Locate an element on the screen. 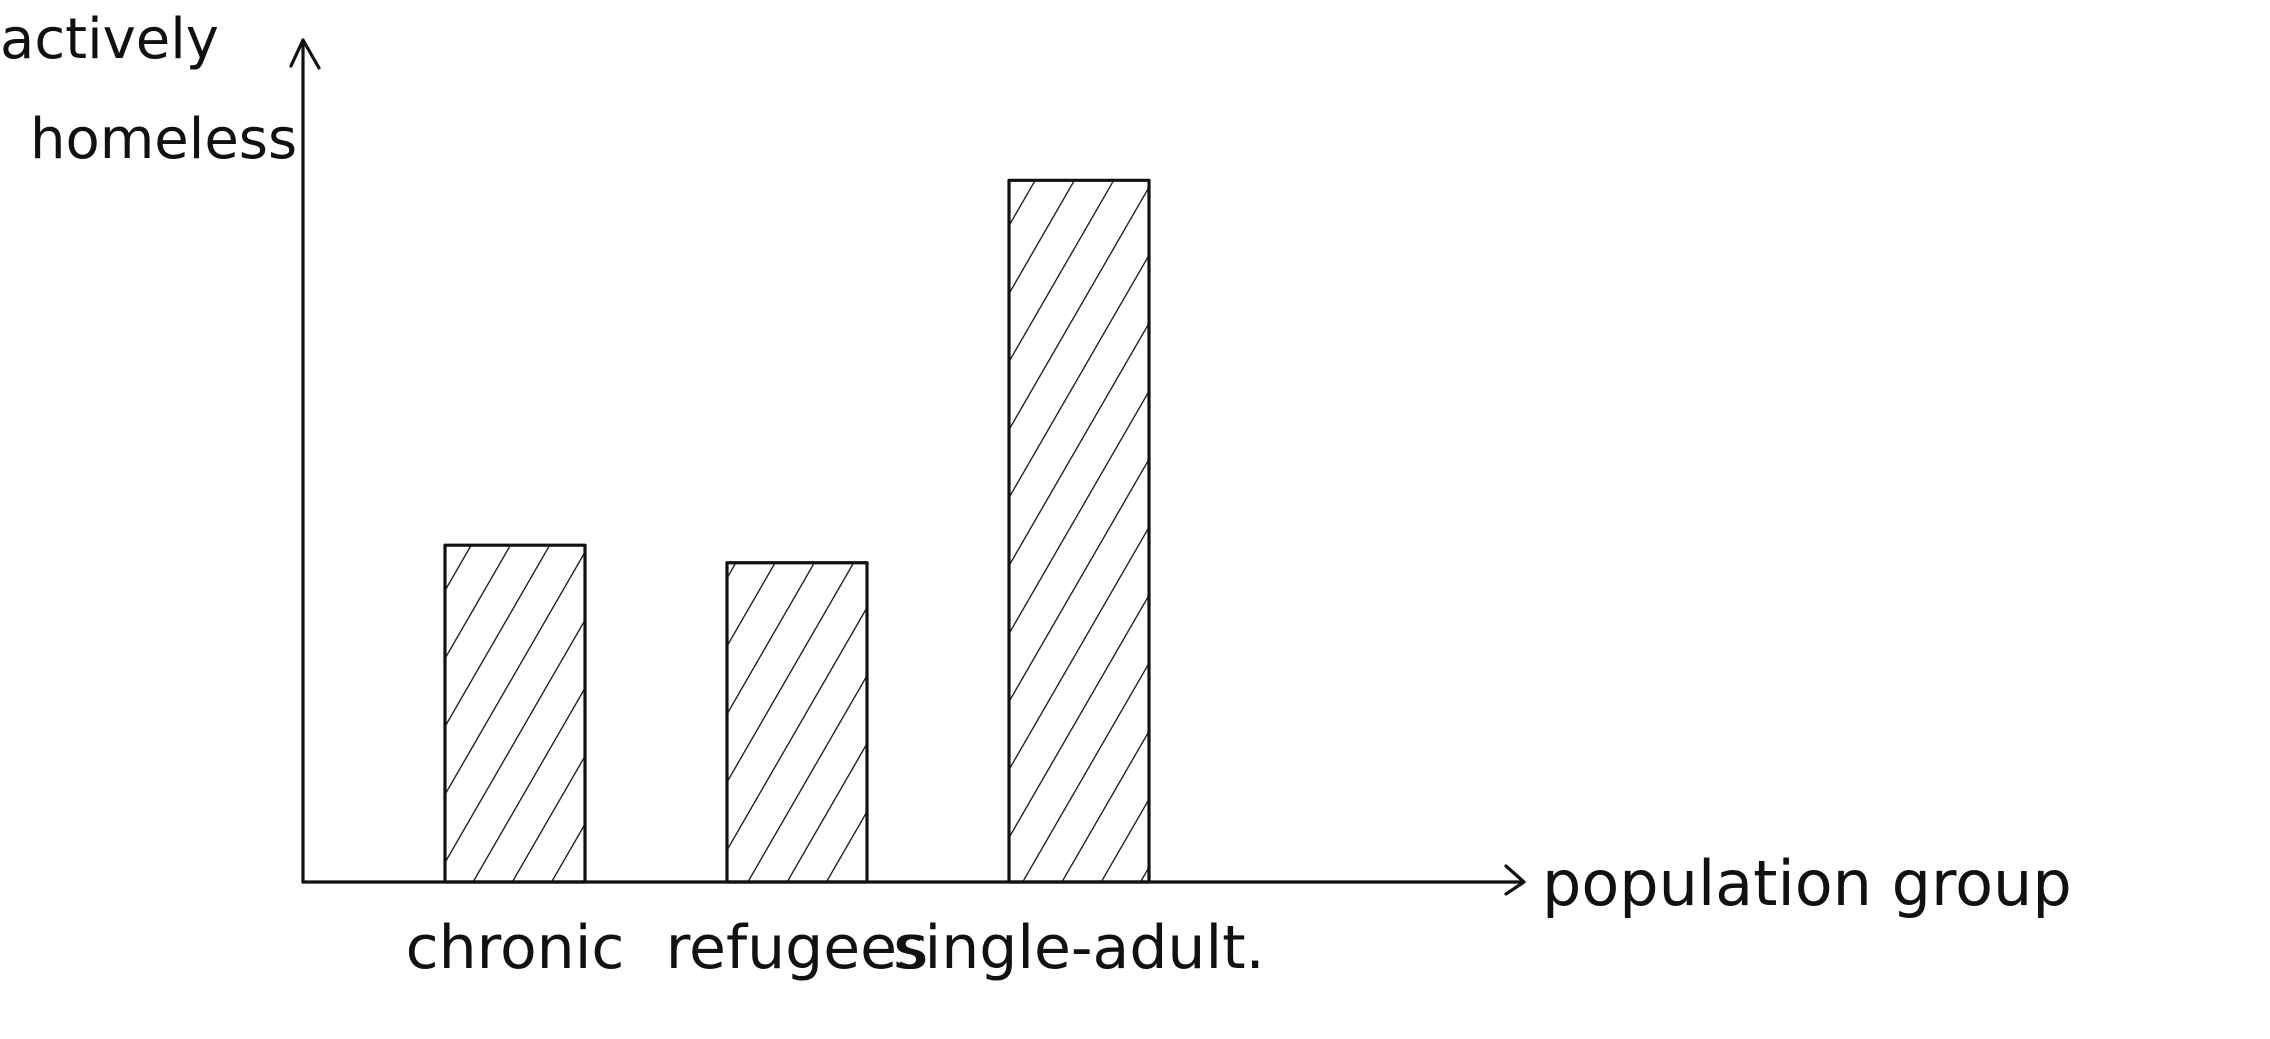 The image size is (2270, 1039). y-axis-arrowhead is located at coordinates (305, 54).